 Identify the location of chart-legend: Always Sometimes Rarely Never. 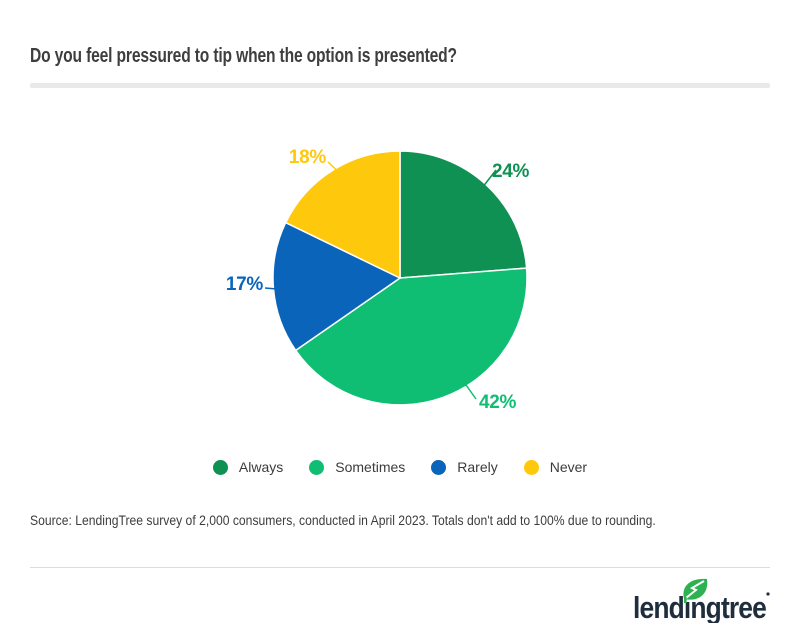
(400, 467).